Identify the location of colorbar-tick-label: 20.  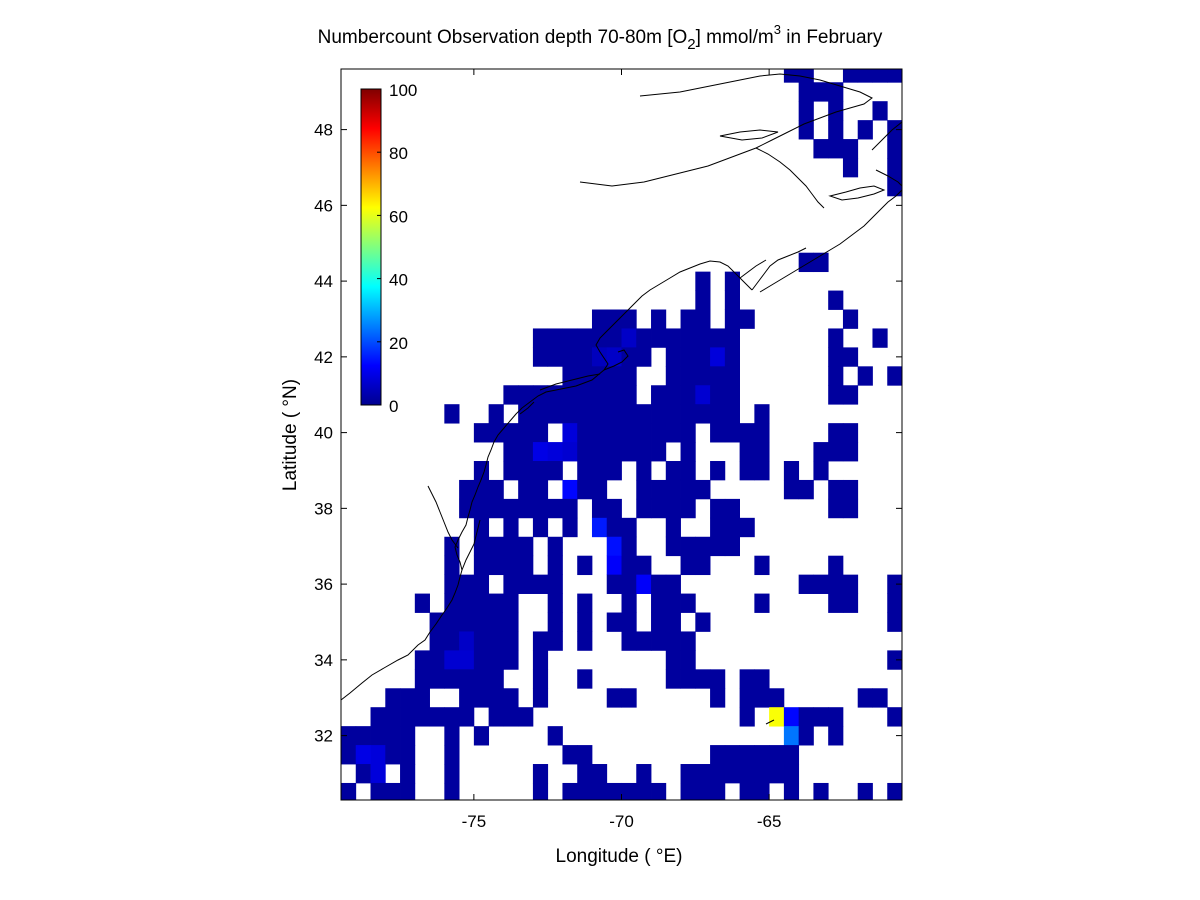
(398, 343).